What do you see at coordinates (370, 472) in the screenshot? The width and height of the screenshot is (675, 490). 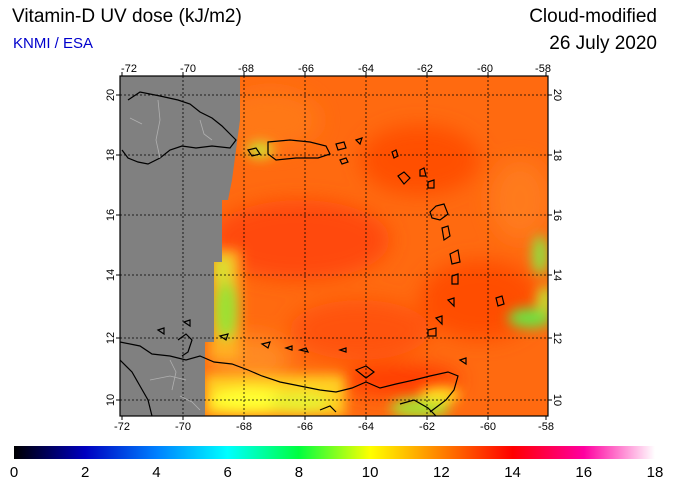 I see `colorbar-tick-label: 10` at bounding box center [370, 472].